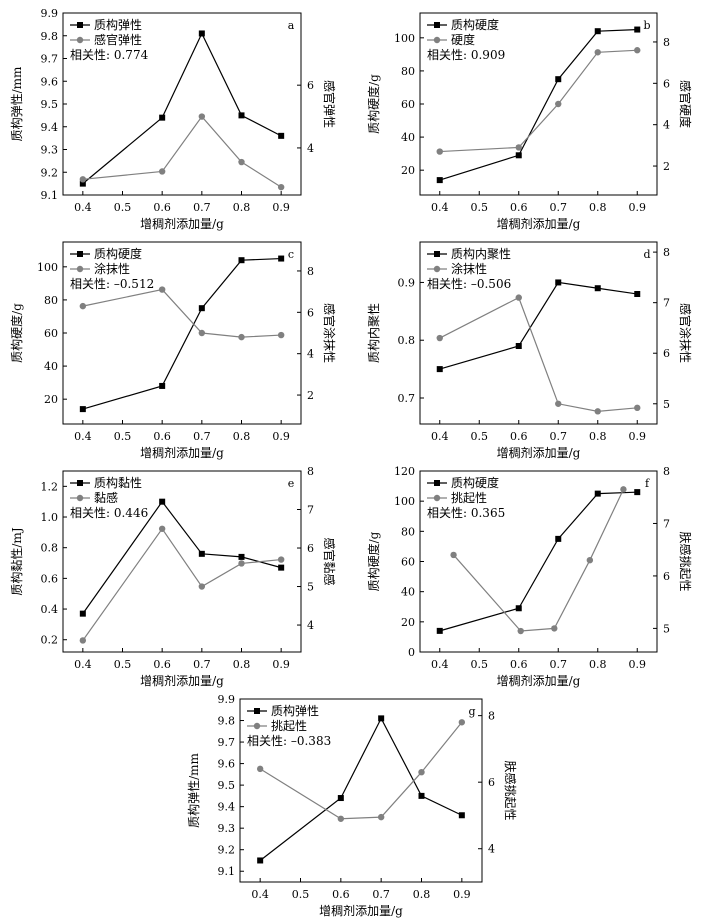  I want to click on legend-label: 质构黏性, so click(118, 482).